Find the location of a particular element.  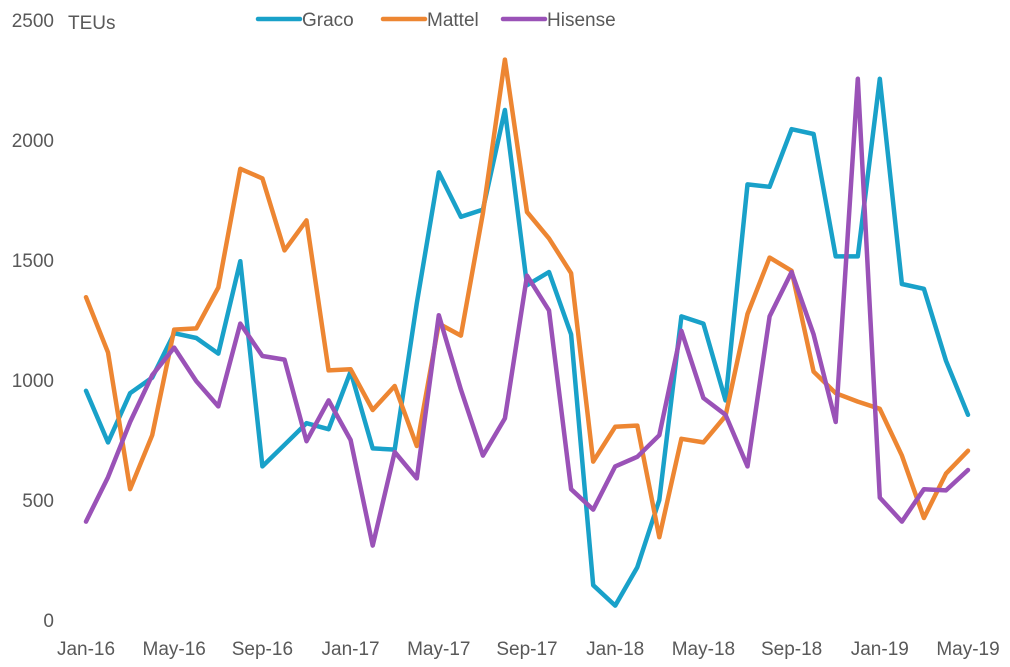

x-tick-label: May-18 is located at coordinates (703, 649).